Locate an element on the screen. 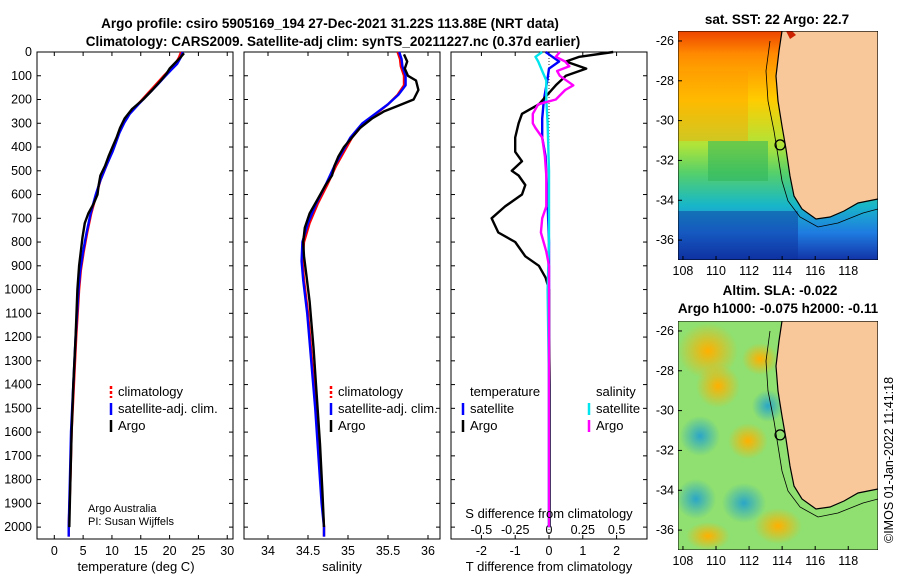  salinity-series is located at coordinates (360, 294).